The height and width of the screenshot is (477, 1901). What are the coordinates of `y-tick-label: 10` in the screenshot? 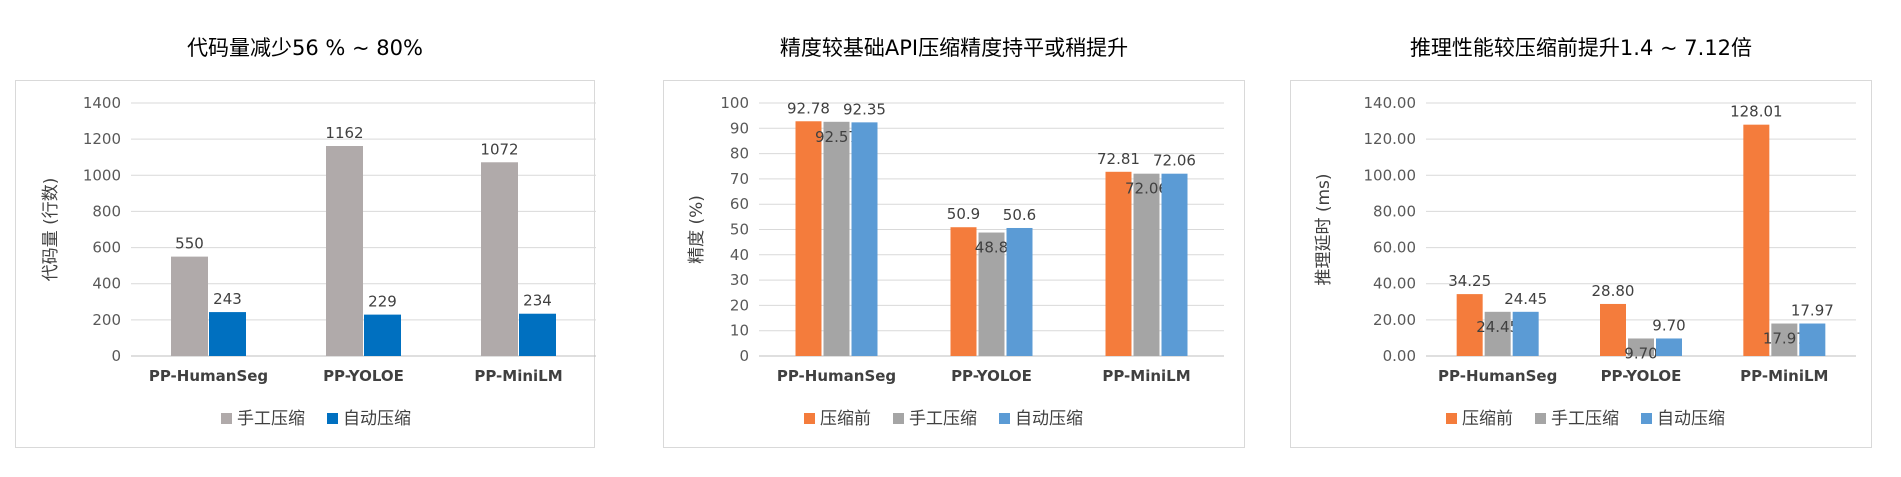 It's located at (739, 331).